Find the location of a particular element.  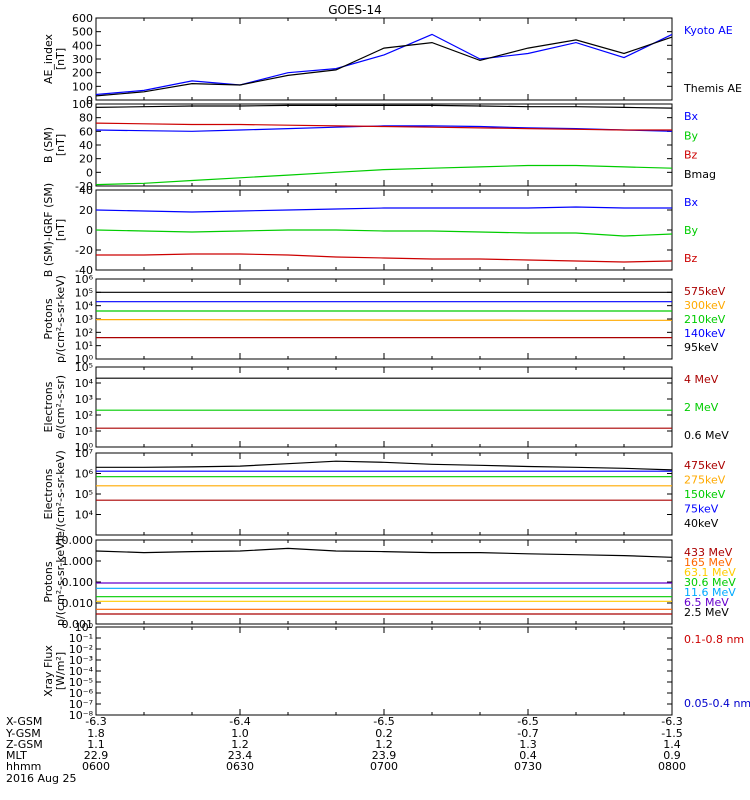

series-line-themis-ae is located at coordinates (384, 66).